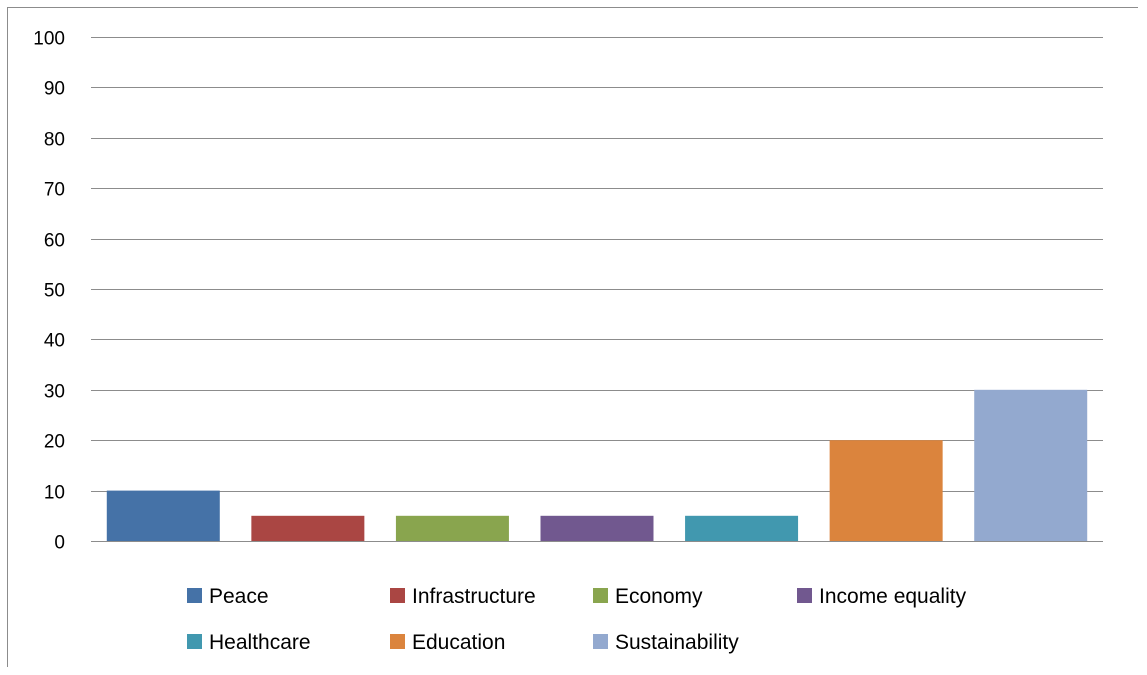 The width and height of the screenshot is (1147, 675). What do you see at coordinates (54, 341) in the screenshot?
I see `y-tick-label-40: 40` at bounding box center [54, 341].